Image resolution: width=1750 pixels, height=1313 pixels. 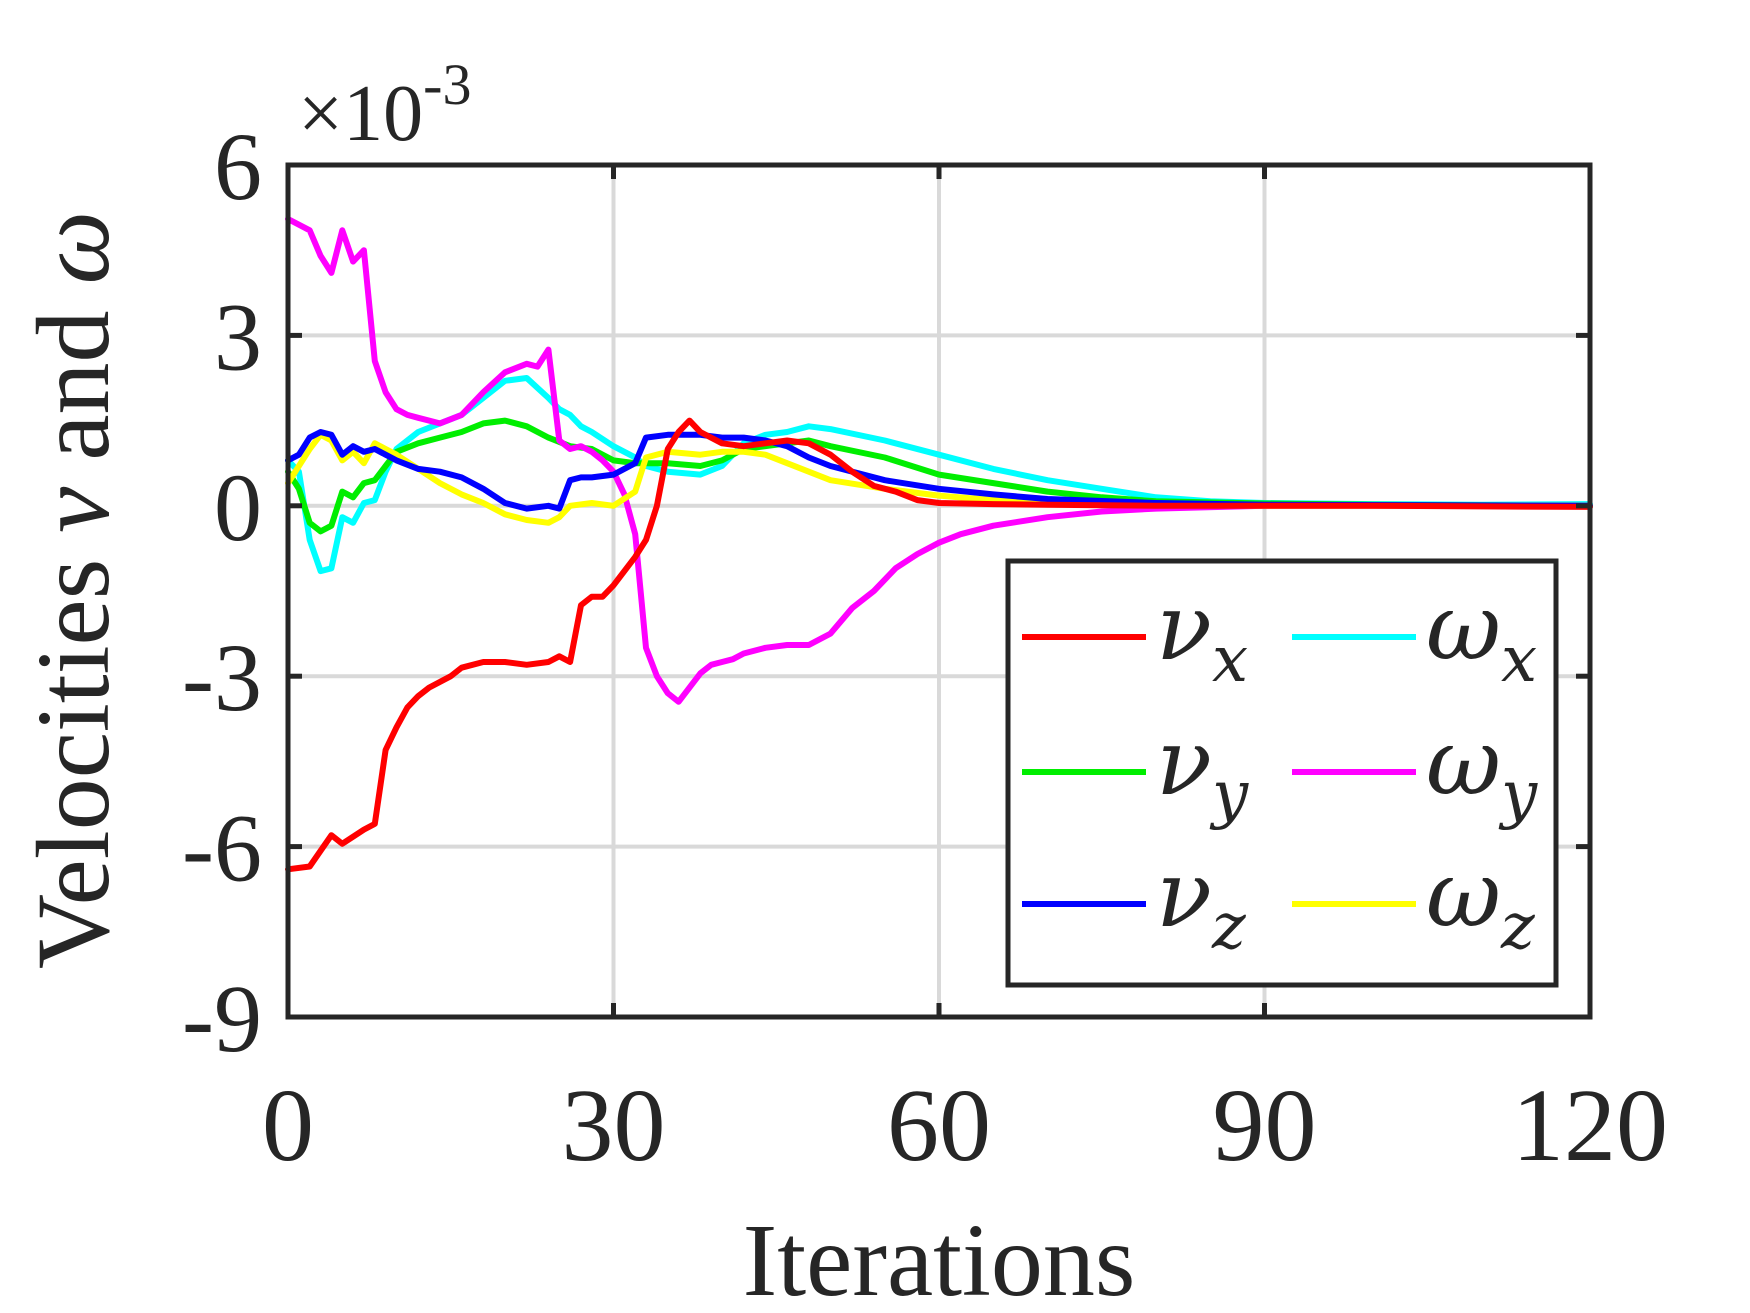 I want to click on legend-label: νy, so click(x=1202, y=770).